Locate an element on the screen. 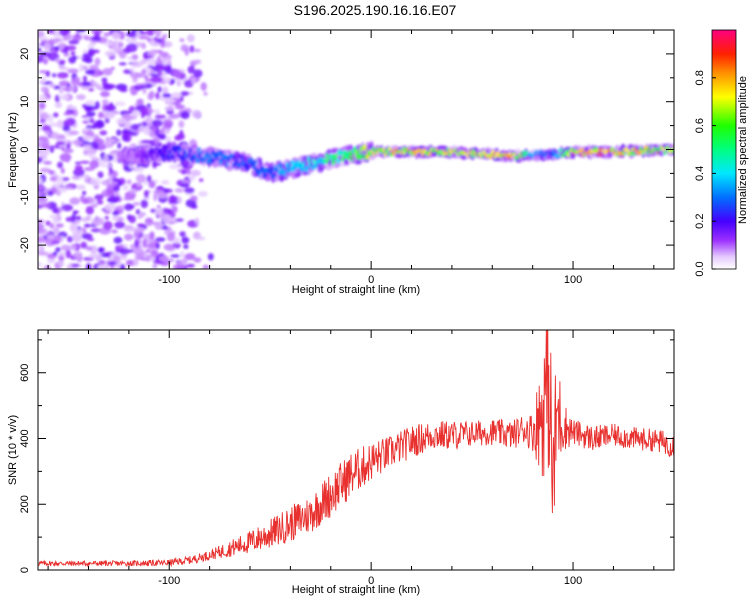 This screenshot has height=600, width=750. colorbar-gradient is located at coordinates (724, 149).